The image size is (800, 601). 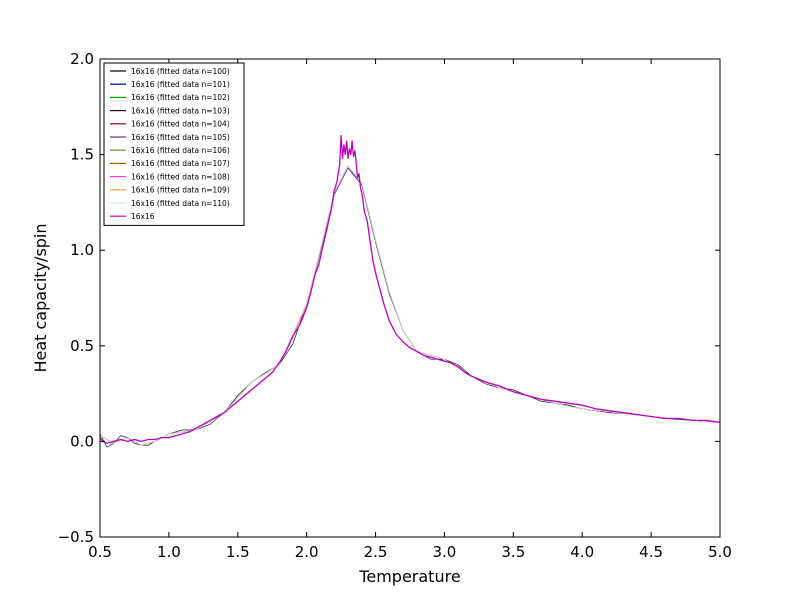 What do you see at coordinates (76, 537) in the screenshot?
I see `y-tick-label: −0.5` at bounding box center [76, 537].